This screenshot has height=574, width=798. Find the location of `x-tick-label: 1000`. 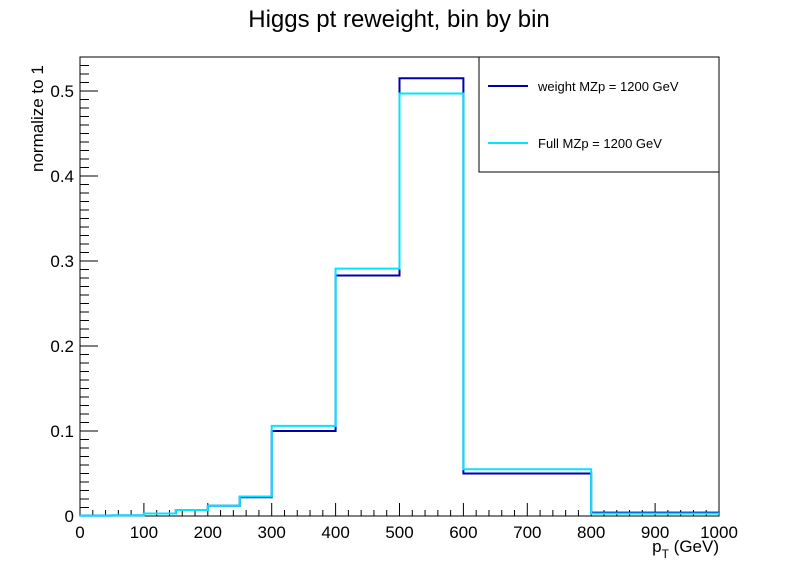

x-tick-label: 1000 is located at coordinates (719, 532).